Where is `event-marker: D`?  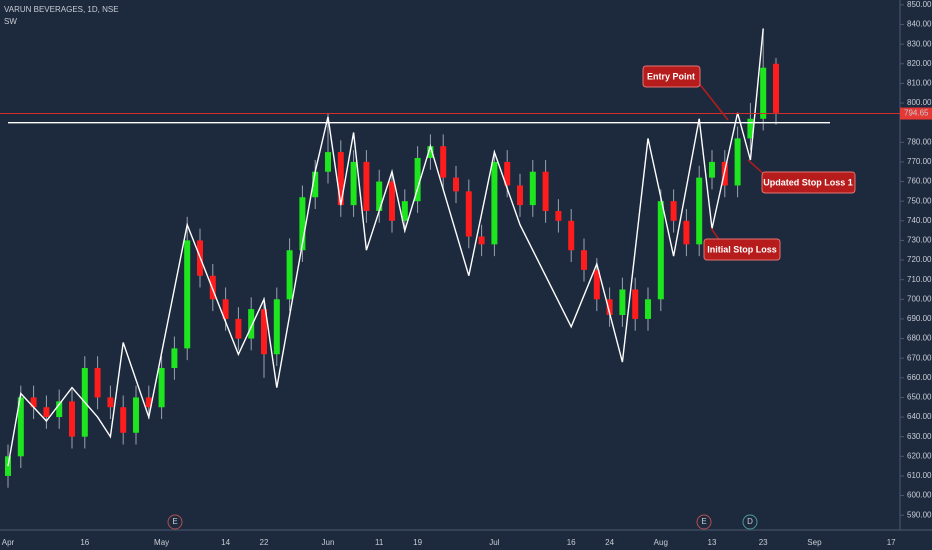
event-marker: D is located at coordinates (750, 522).